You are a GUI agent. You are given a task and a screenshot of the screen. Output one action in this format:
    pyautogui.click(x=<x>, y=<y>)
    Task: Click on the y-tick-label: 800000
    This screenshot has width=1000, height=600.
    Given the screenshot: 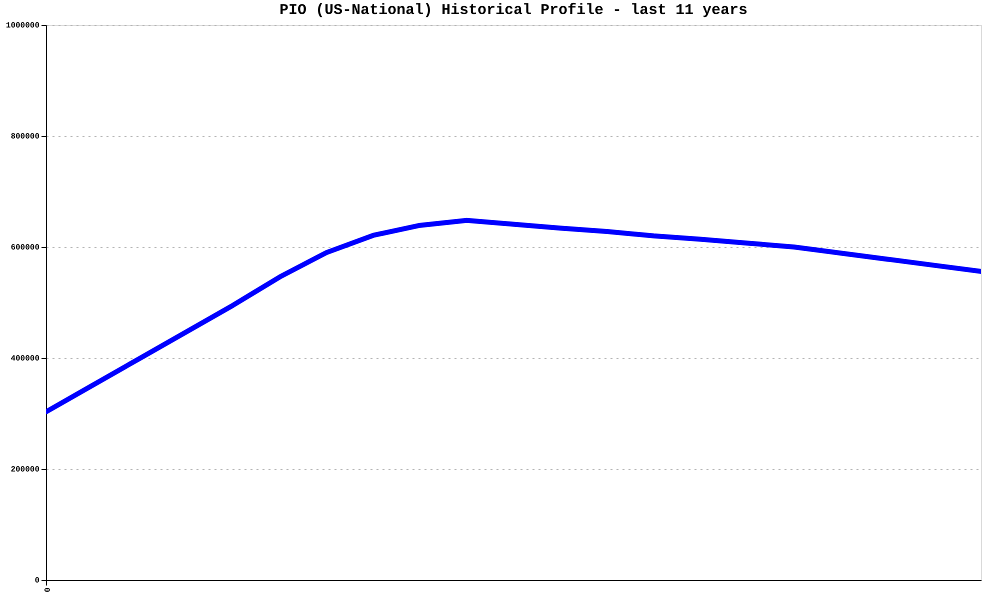 What is the action you would take?
    pyautogui.click(x=25, y=137)
    